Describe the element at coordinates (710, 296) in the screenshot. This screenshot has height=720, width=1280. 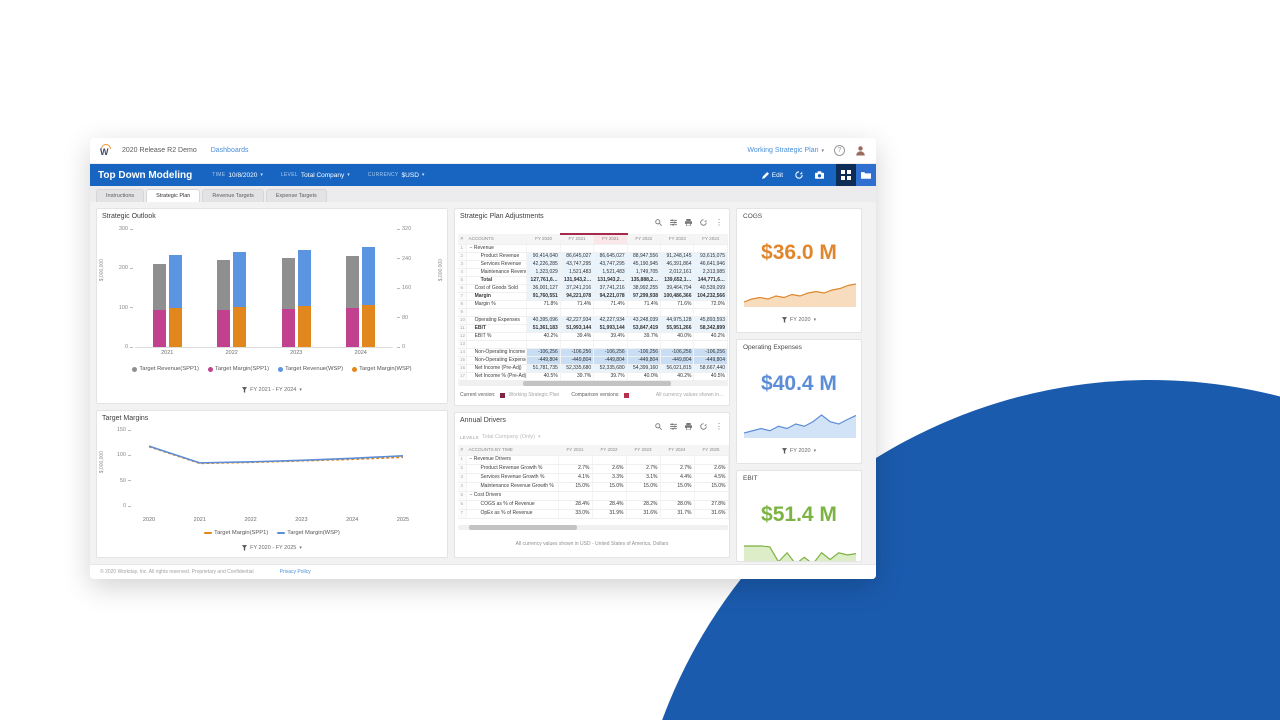
I see `sheet-cell: 104,232,566` at that location.